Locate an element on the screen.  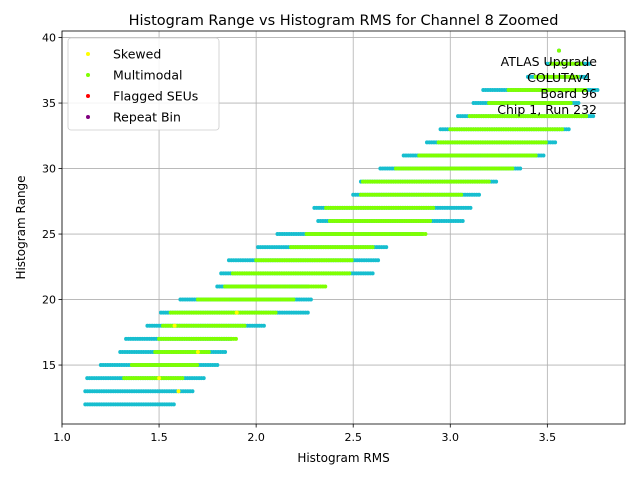
x-tick-label: 2.0 is located at coordinates (256, 437).